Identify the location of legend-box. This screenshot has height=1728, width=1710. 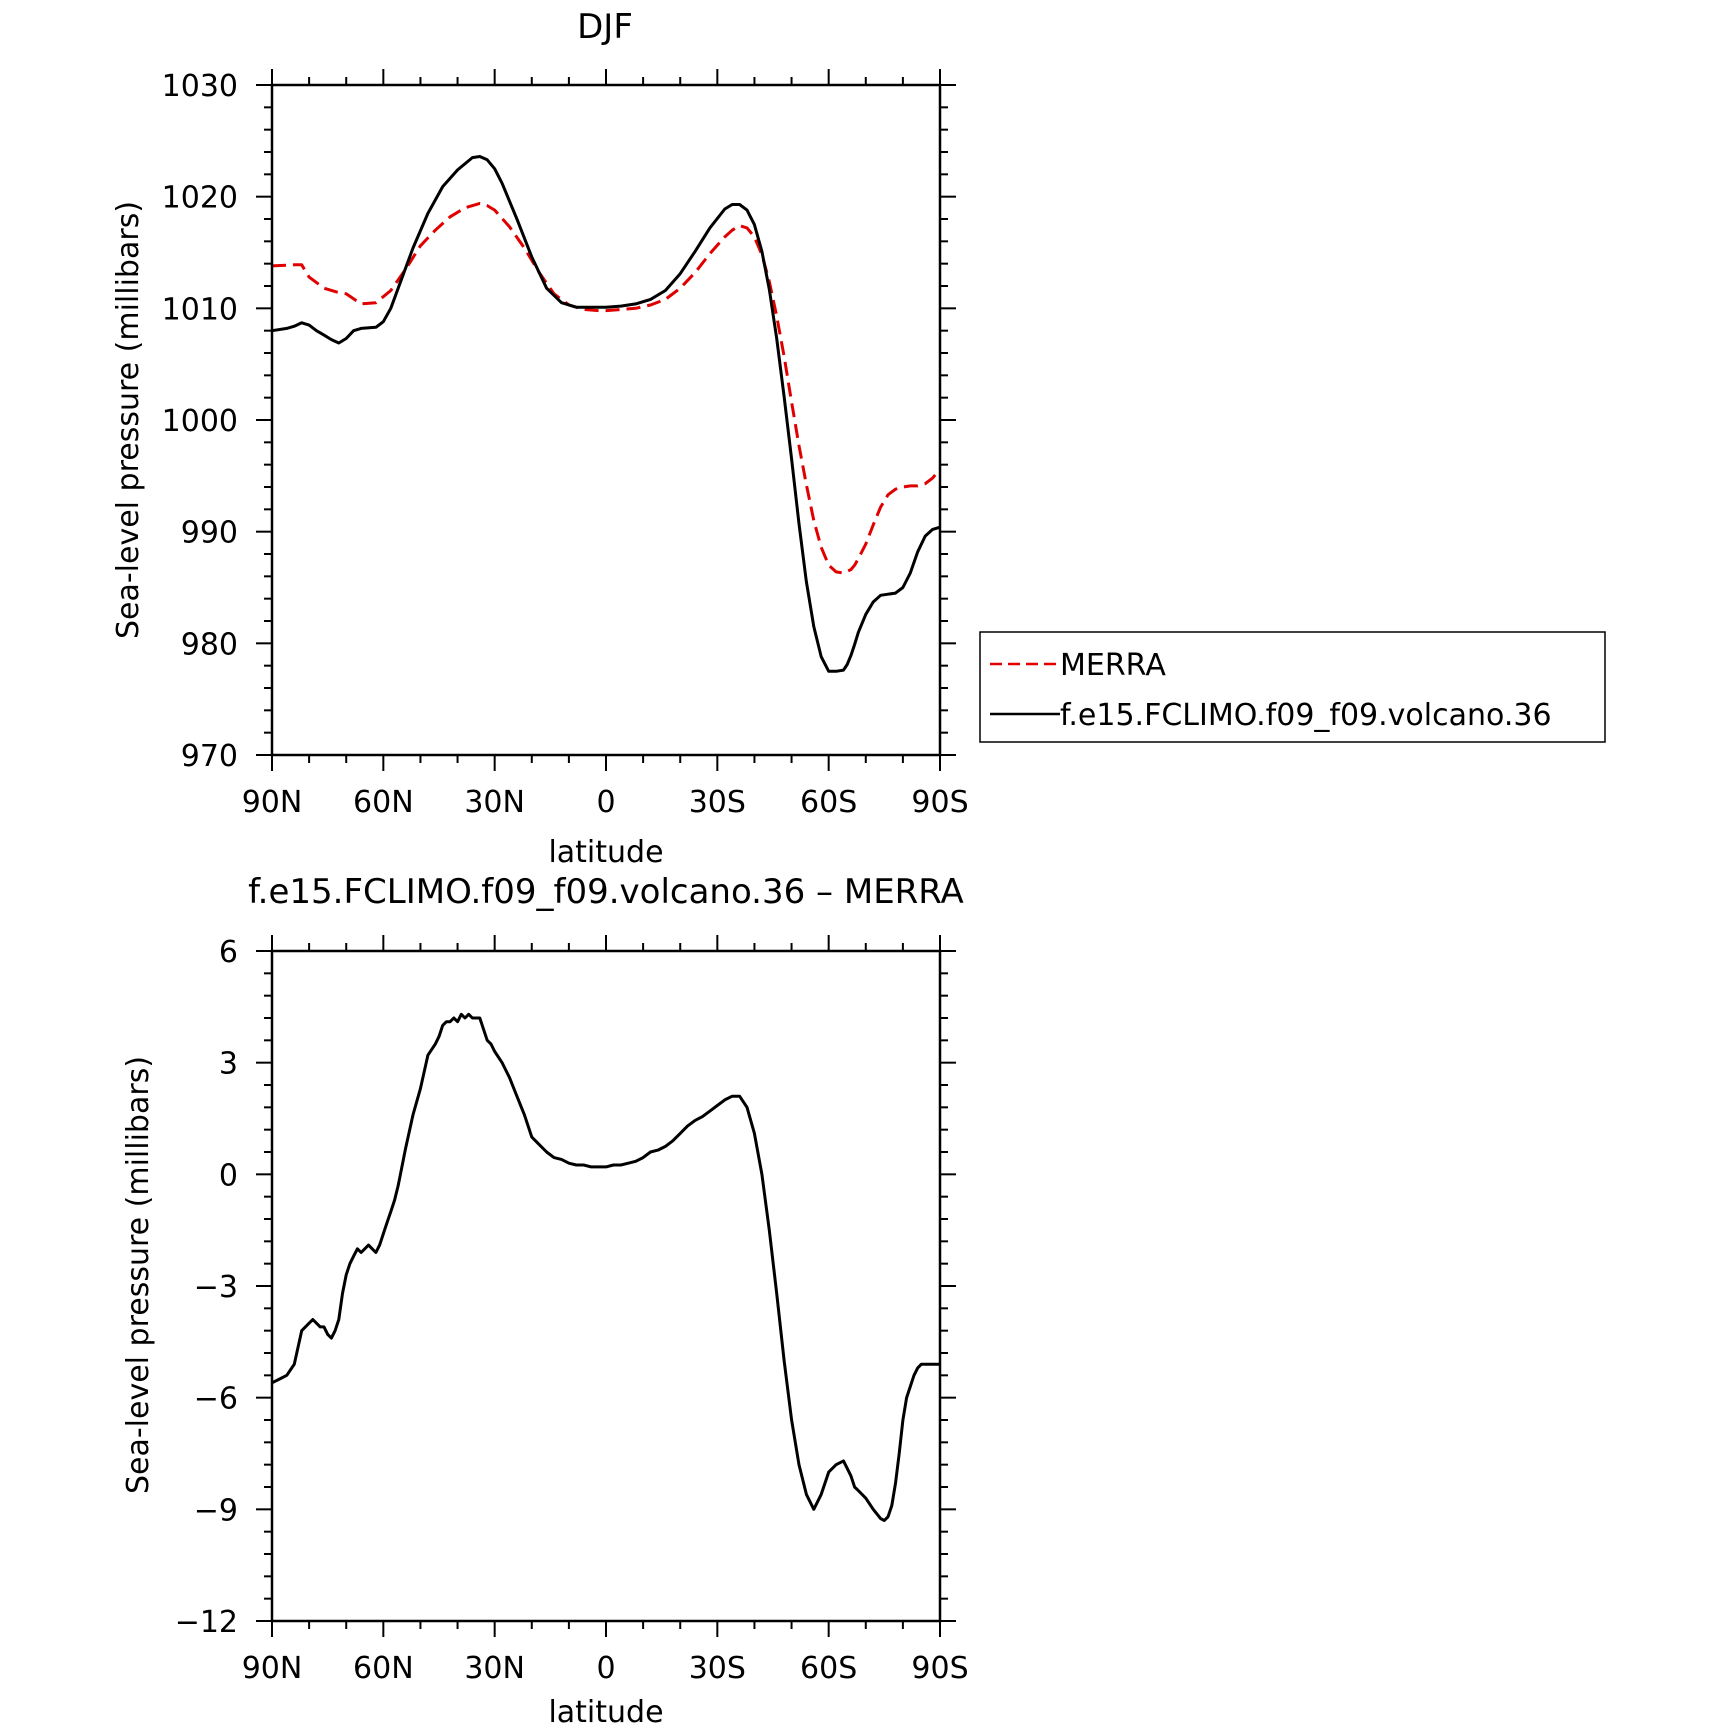
(1292, 687).